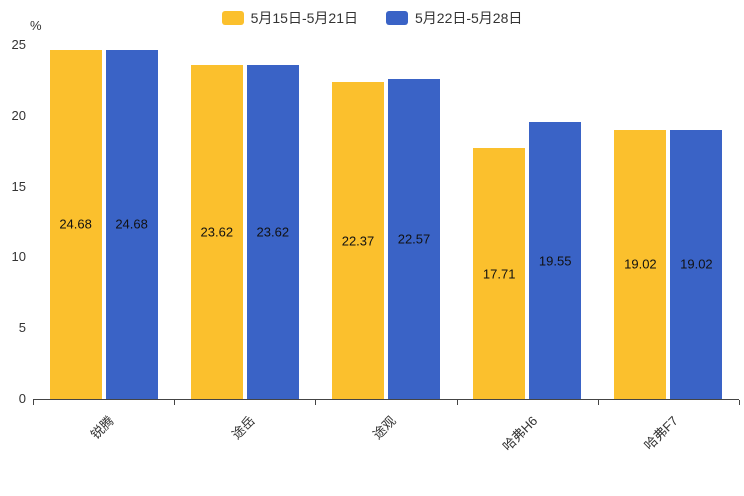 This screenshot has height=496, width=744. Describe the element at coordinates (36, 25) in the screenshot. I see `y-axis-unit-label: %` at that location.